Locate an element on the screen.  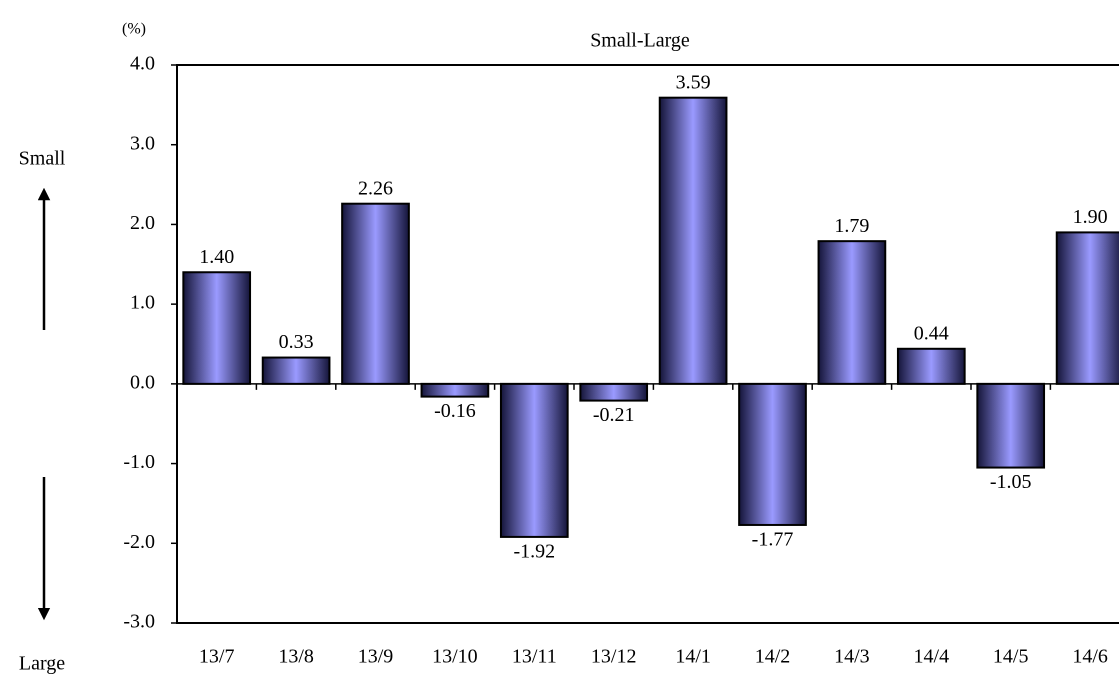
annotation-small: Small is located at coordinates (42, 159).